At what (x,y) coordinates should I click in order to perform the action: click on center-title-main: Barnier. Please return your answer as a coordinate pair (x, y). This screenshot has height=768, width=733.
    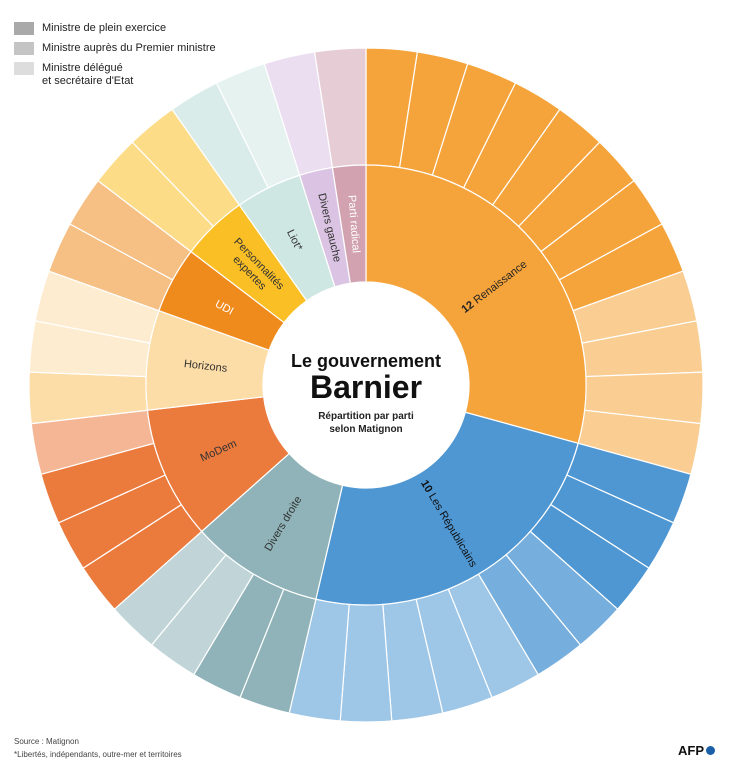
    Looking at the image, I should click on (366, 387).